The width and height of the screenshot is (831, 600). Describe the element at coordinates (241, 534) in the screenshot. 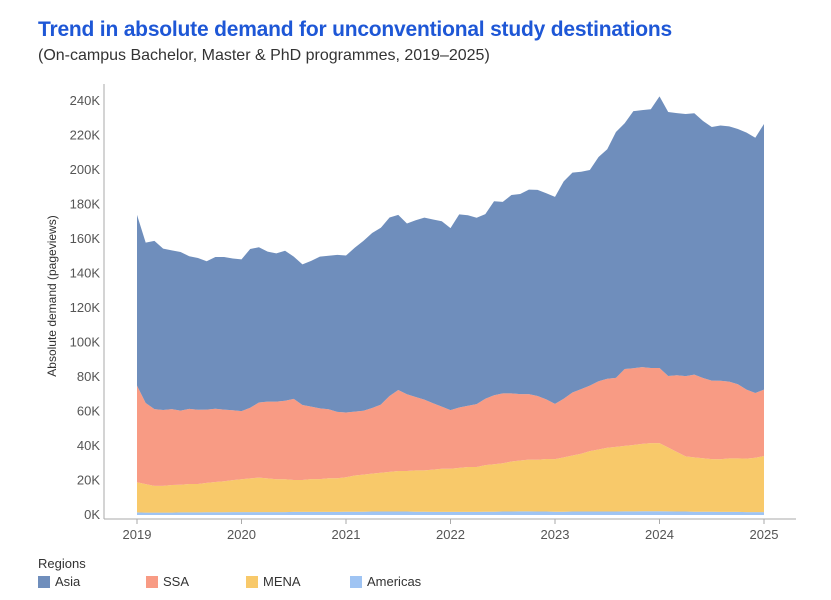

I see `x-tick-label: 2020` at that location.